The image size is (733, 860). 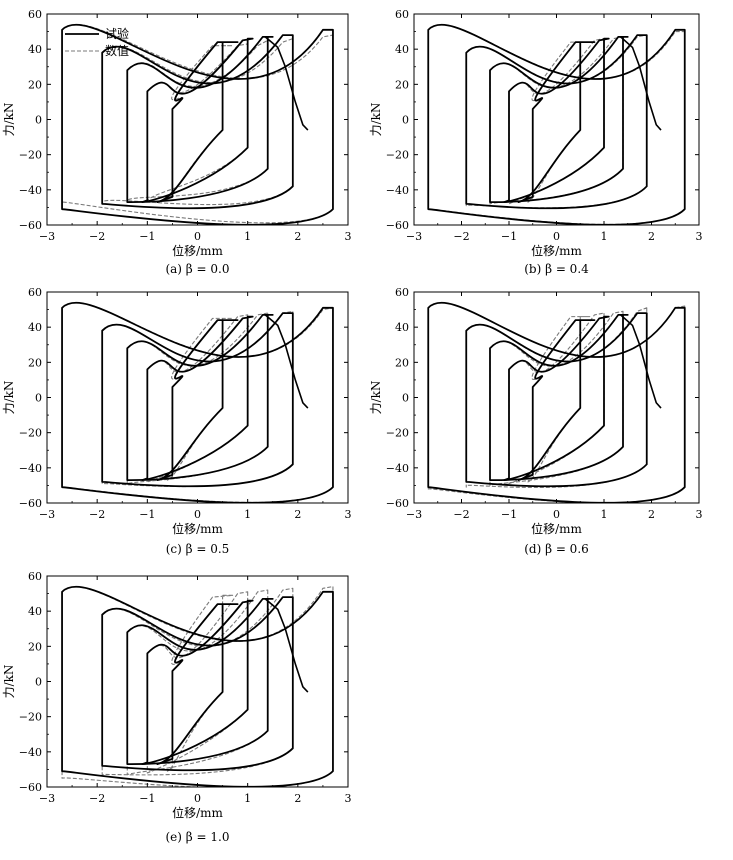 What do you see at coordinates (198, 549) in the screenshot?
I see `subplot-caption: (c) β = 0.5` at bounding box center [198, 549].